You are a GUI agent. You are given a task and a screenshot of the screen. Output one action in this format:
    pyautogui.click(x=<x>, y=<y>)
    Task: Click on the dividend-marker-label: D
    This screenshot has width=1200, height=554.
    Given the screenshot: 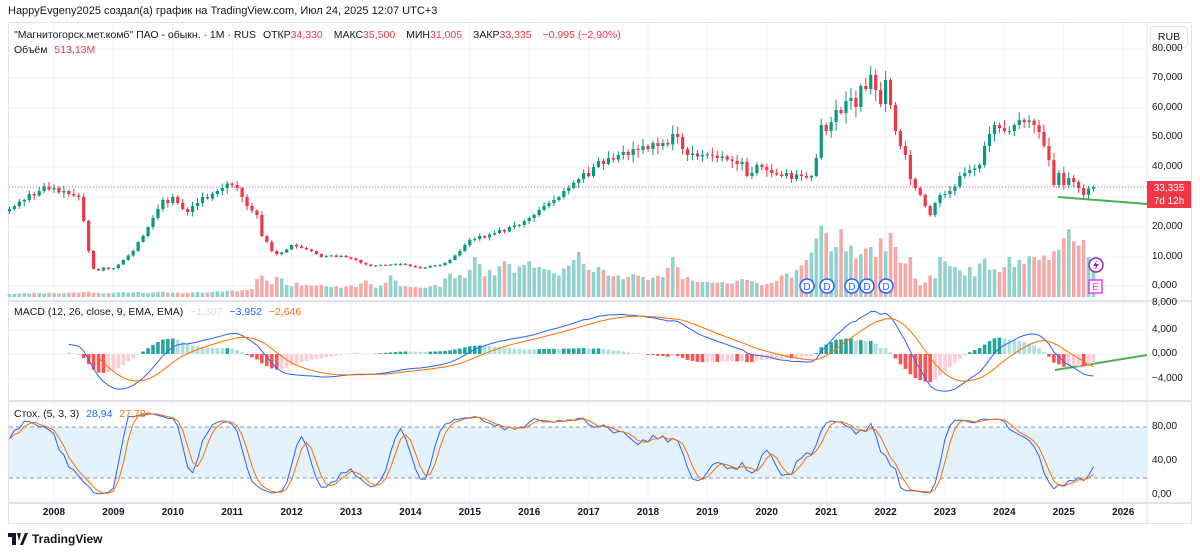 What is the action you would take?
    pyautogui.click(x=885, y=287)
    